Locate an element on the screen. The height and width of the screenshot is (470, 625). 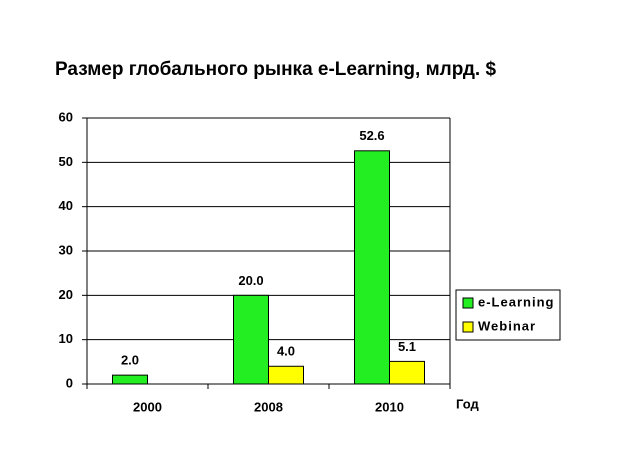
y-tick-label: 50 is located at coordinates (66, 161).